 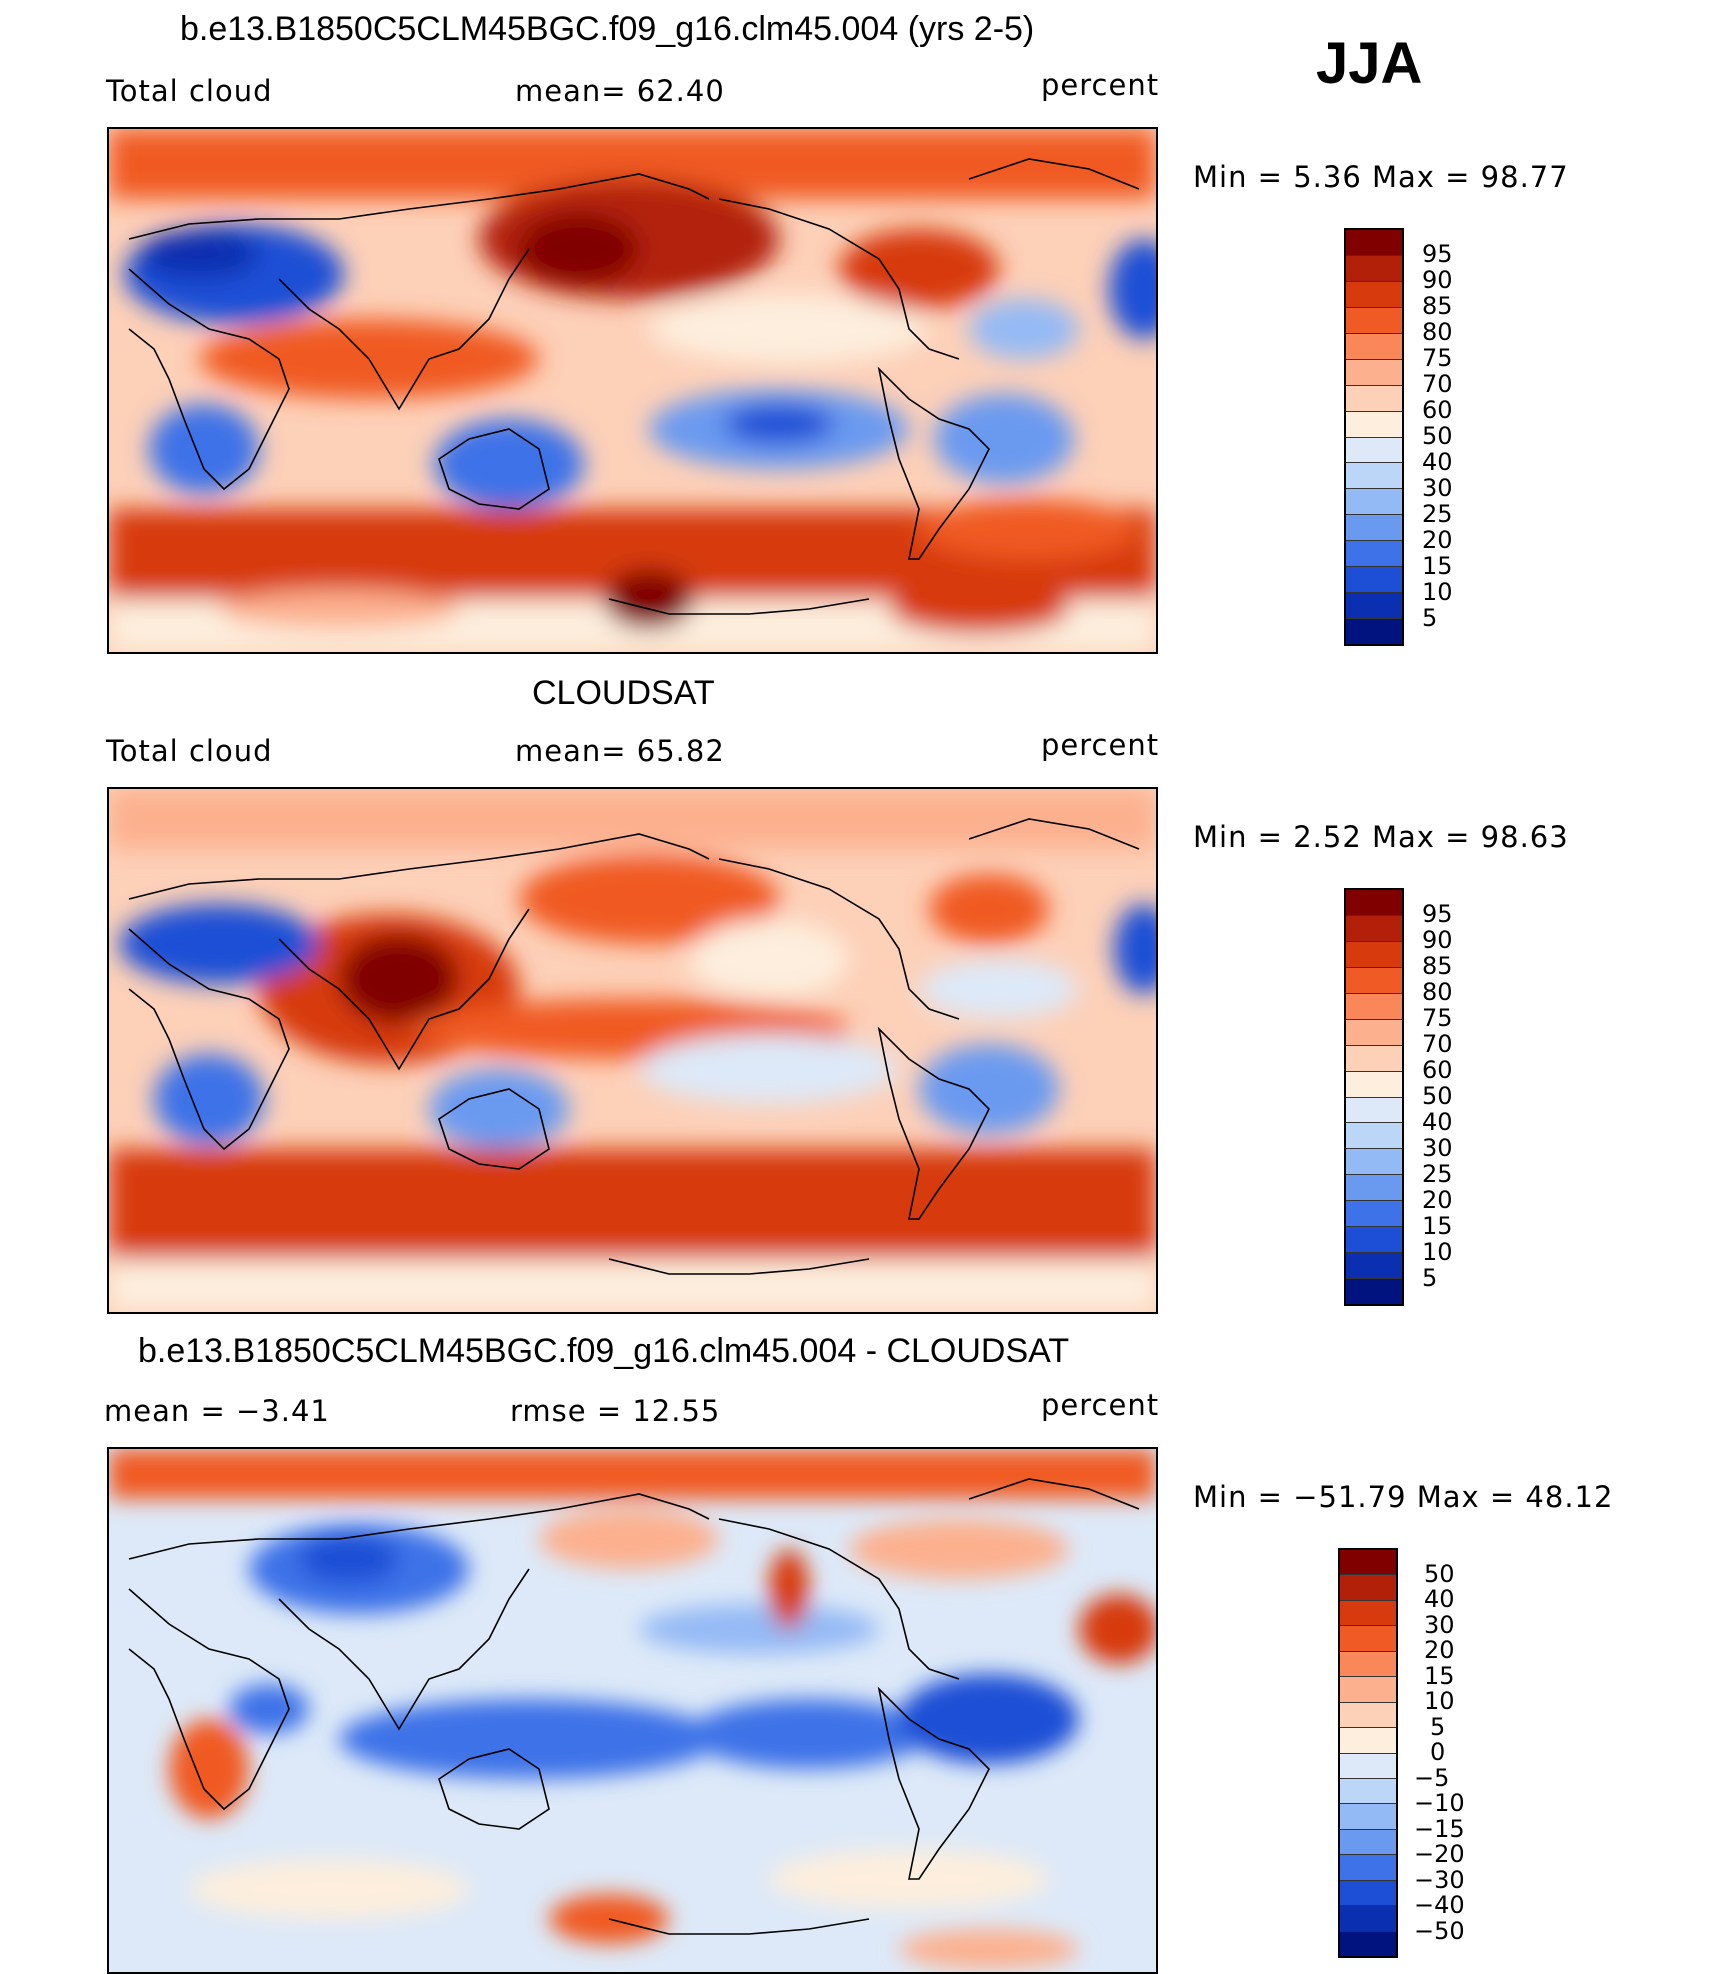 What do you see at coordinates (189, 91) in the screenshot?
I see `panel1-variable-label: Total cloud` at bounding box center [189, 91].